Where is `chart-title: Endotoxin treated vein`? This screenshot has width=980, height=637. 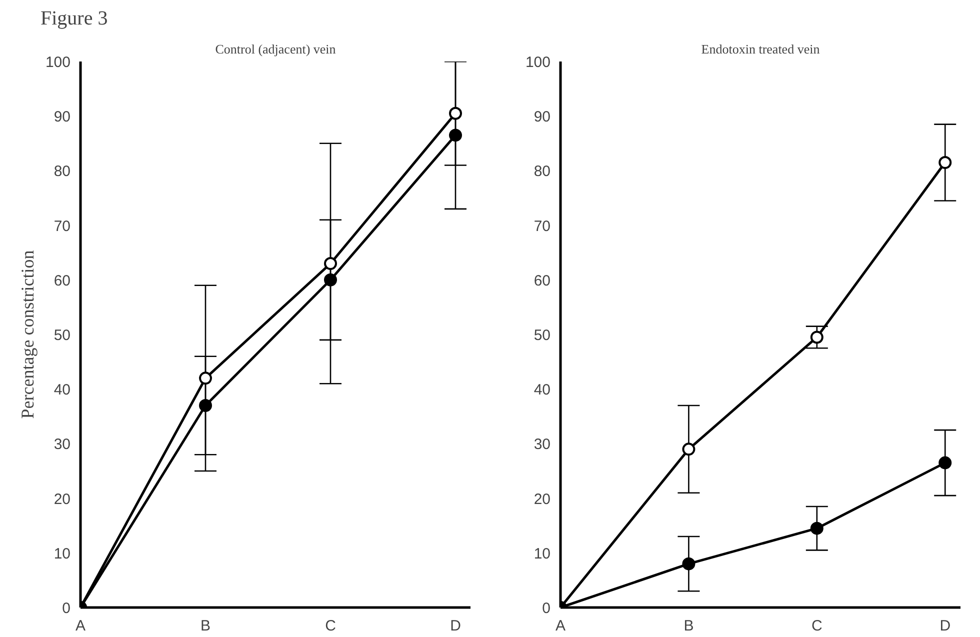
chart-title: Endotoxin treated vein is located at coordinates (760, 49).